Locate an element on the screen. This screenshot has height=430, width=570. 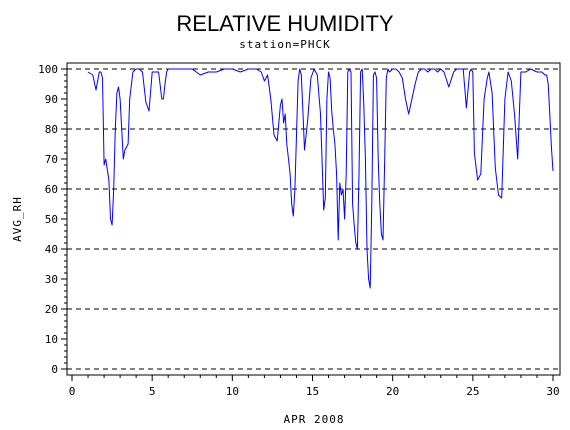
y-tick-label: 80 is located at coordinates (51, 129).